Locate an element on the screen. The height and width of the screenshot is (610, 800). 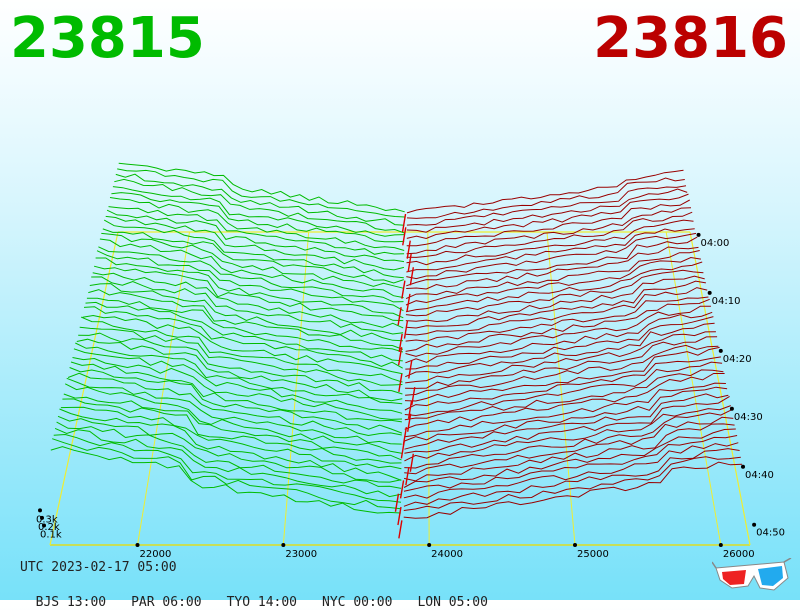
time-tick-label: 04:00 is located at coordinates (715, 243).